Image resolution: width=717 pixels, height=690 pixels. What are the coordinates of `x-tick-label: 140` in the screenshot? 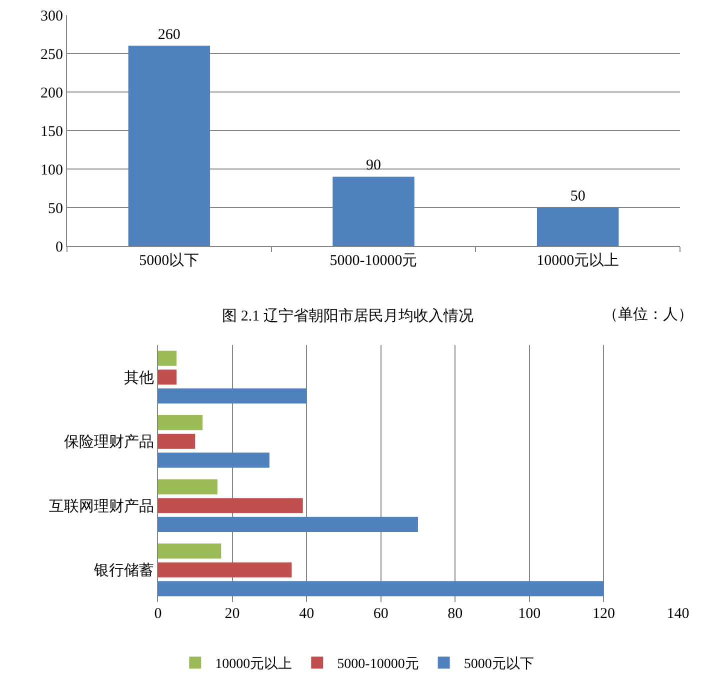 It's located at (678, 614).